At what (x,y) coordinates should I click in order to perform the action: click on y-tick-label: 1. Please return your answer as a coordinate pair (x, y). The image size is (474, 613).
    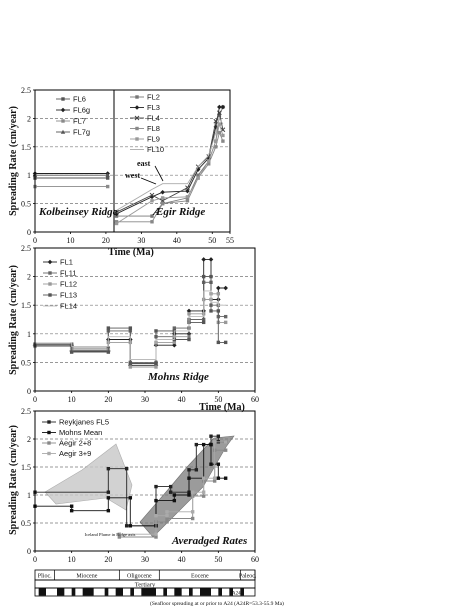
    Looking at the image, I should click on (29, 334).